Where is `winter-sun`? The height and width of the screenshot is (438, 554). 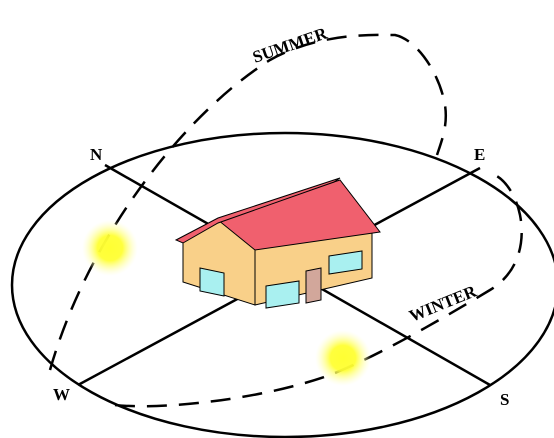 winter-sun is located at coordinates (343, 358).